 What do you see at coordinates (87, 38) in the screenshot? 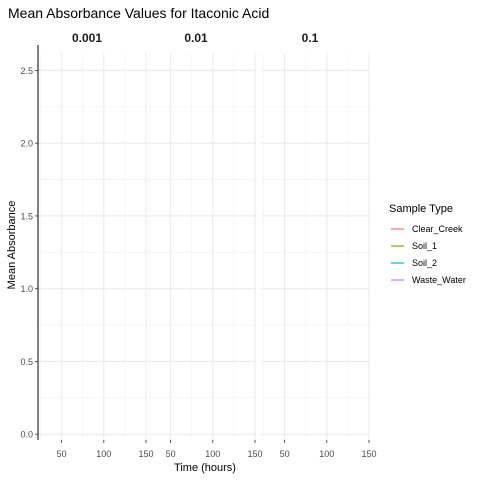
I see `facet-label: 0.001` at bounding box center [87, 38].